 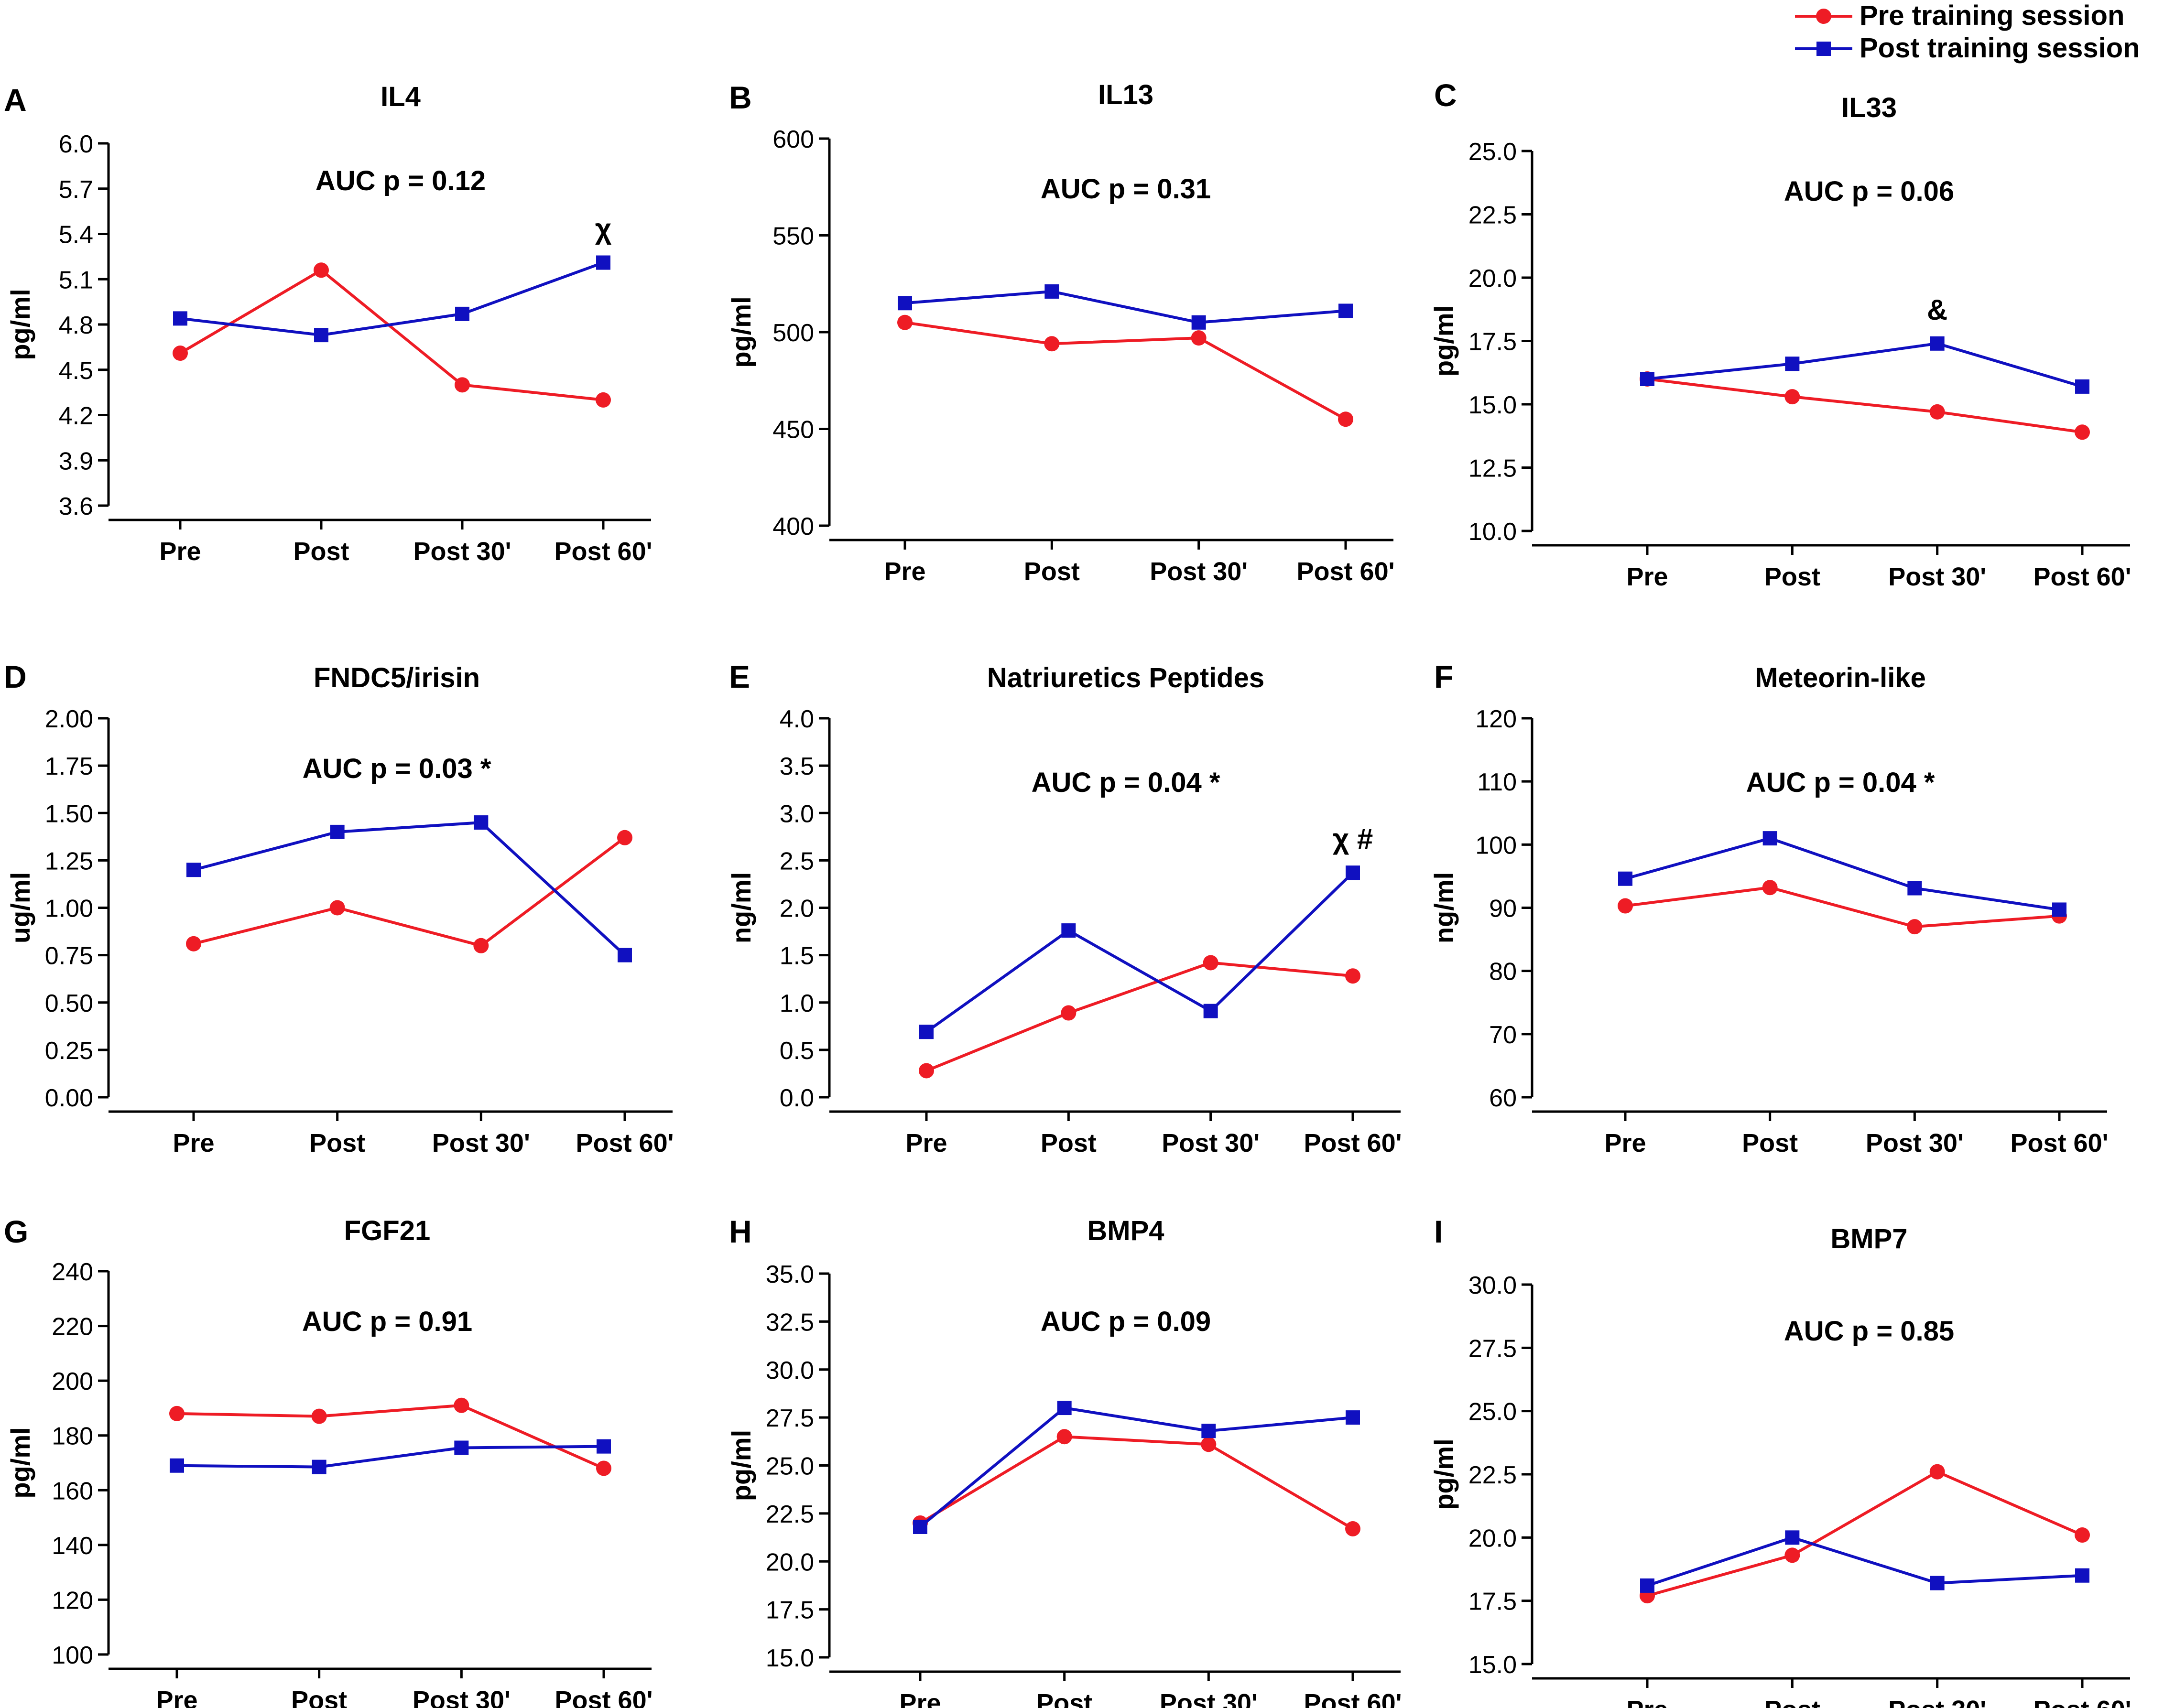 What do you see at coordinates (69, 1003) in the screenshot?
I see `y-tick-label: 0.50` at bounding box center [69, 1003].